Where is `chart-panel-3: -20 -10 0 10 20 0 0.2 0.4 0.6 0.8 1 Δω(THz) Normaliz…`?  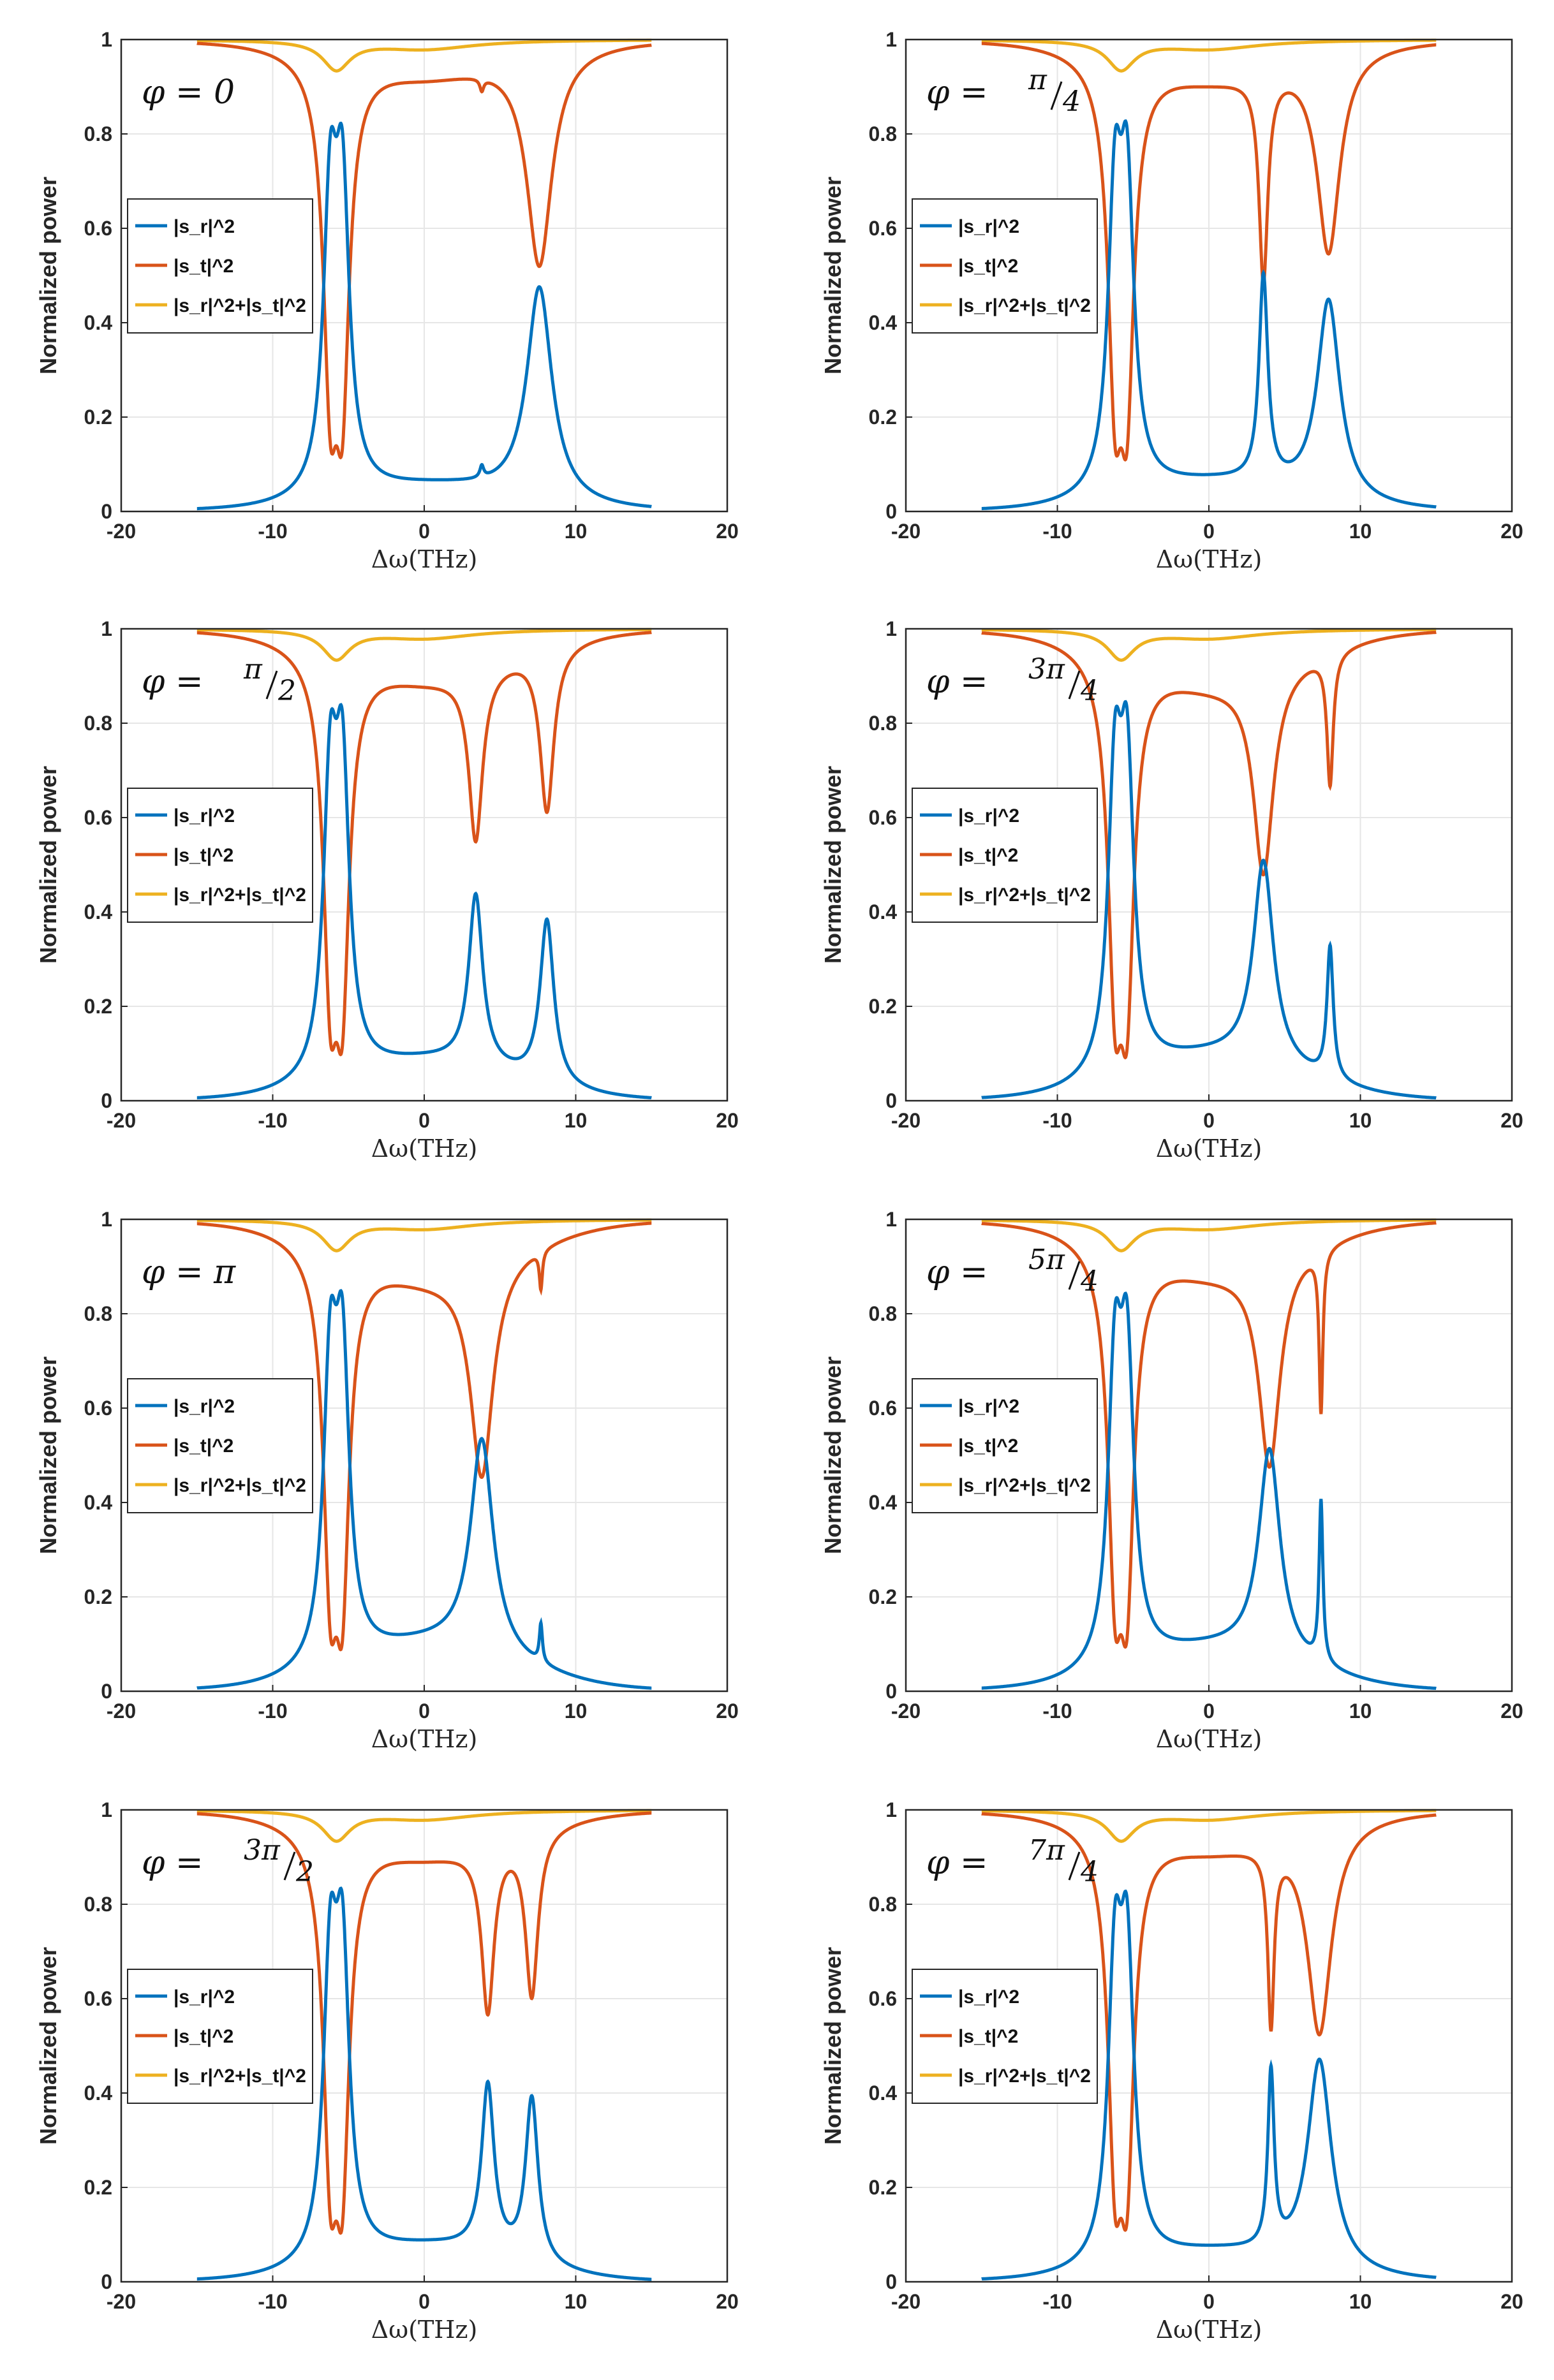
chart-panel-3: -20 -10 0 10 20 0 0.2 0.4 0.6 0.8 1 Δω(THz) Normaliz… is located at coordinates (387, 890).